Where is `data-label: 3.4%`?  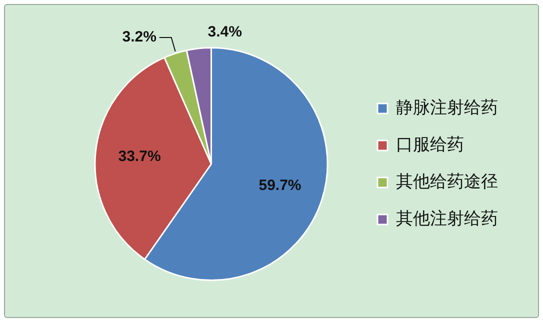
data-label: 3.4% is located at coordinates (225, 32).